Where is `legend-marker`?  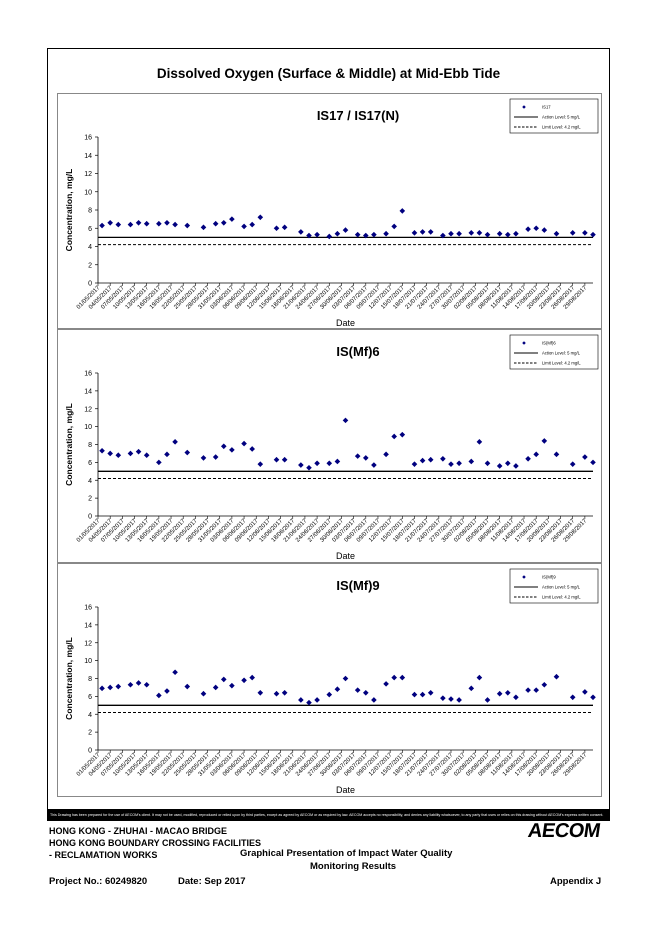
legend-marker is located at coordinates (524, 107).